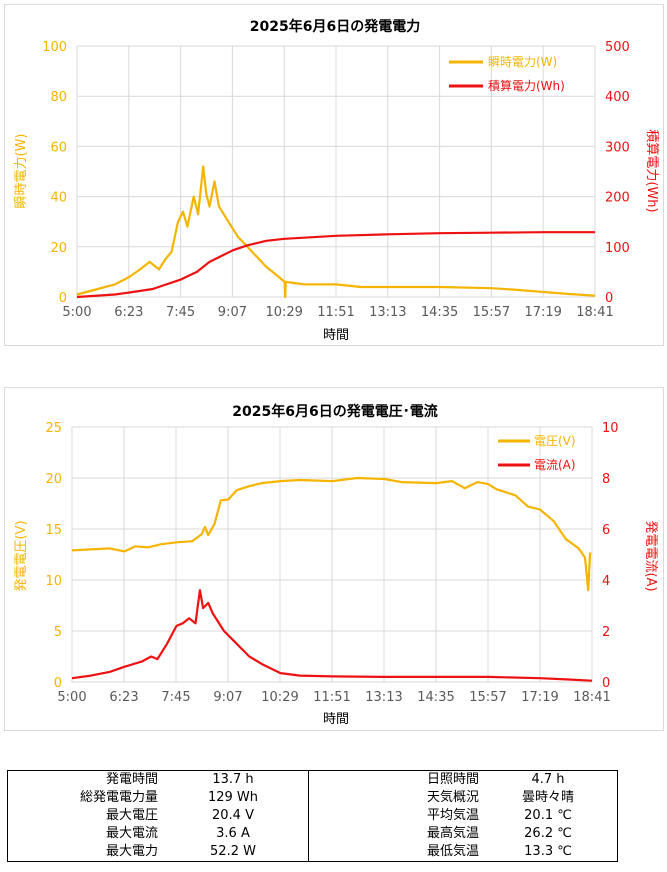  Describe the element at coordinates (118, 797) in the screenshot. I see `summary-label: 総発電電力量` at that location.